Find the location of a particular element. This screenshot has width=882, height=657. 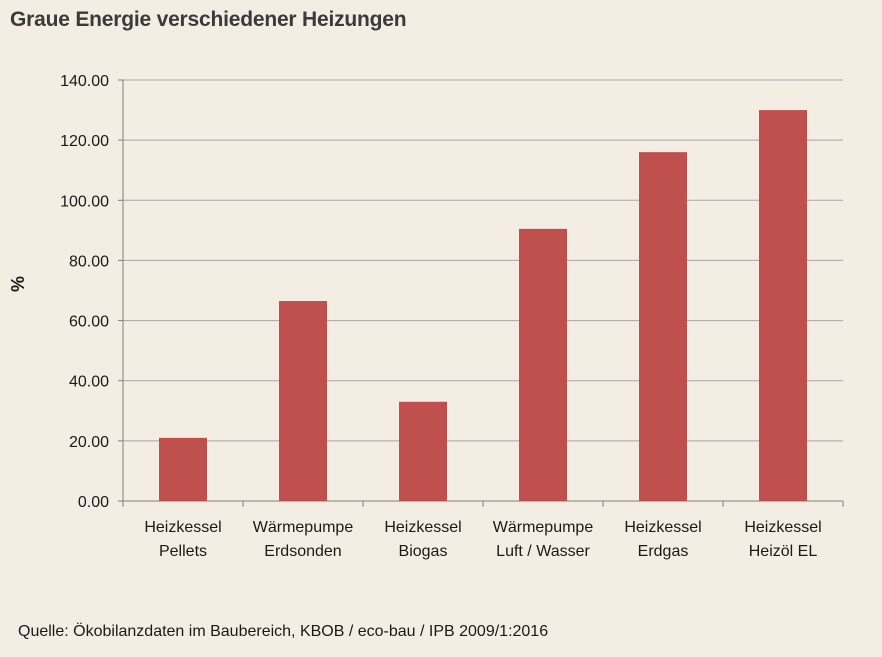

y-tick-label: 140.00 is located at coordinates (84, 81).